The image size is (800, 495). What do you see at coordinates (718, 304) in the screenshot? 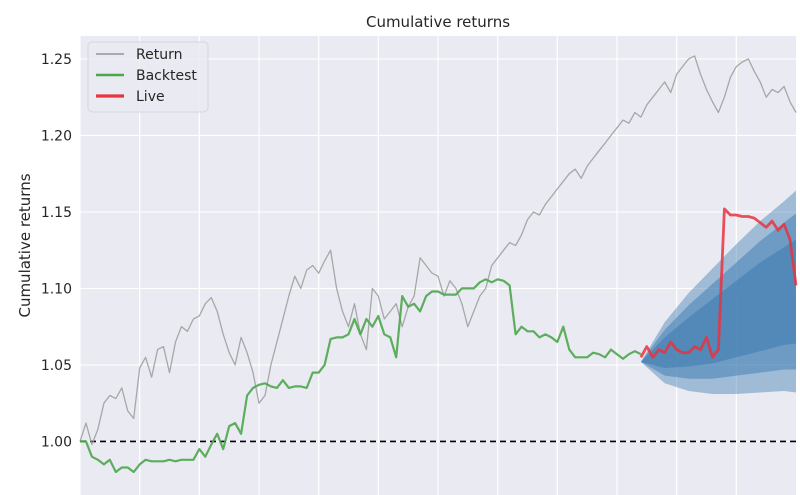
I see `cone-band-1-sigma` at bounding box center [718, 304].